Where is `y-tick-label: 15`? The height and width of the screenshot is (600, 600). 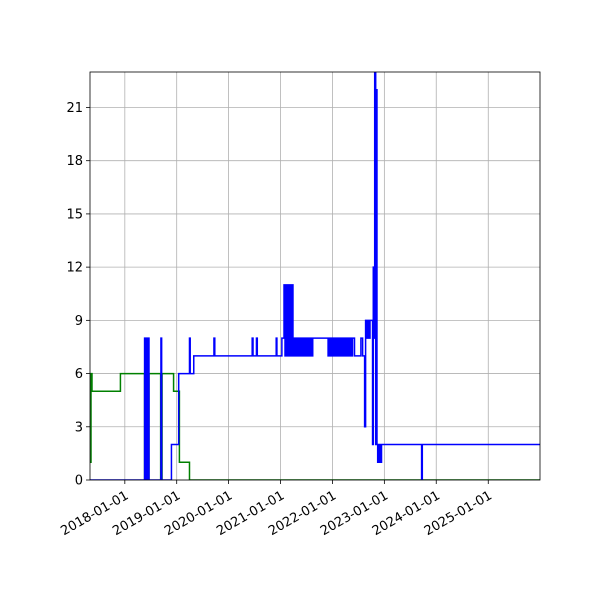
y-tick-label: 15 is located at coordinates (74, 214).